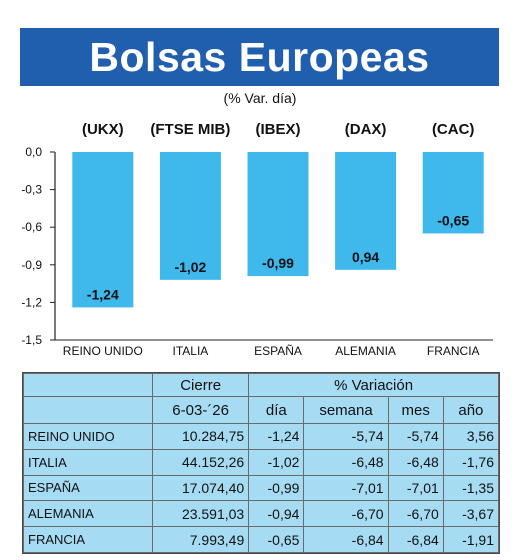  I want to click on cell-mes: -7,01, so click(415, 488).